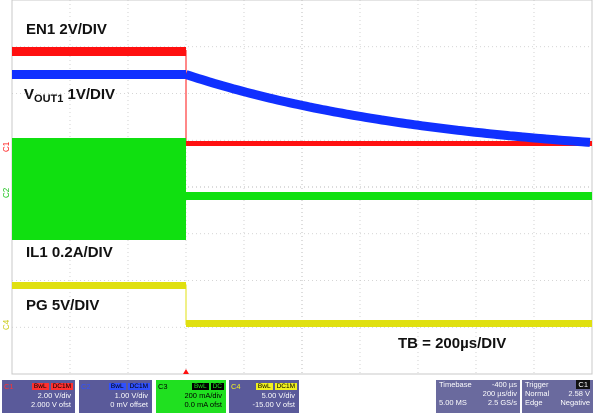  I want to click on timebase-note: TB = 200µs/DIV, so click(452, 343).